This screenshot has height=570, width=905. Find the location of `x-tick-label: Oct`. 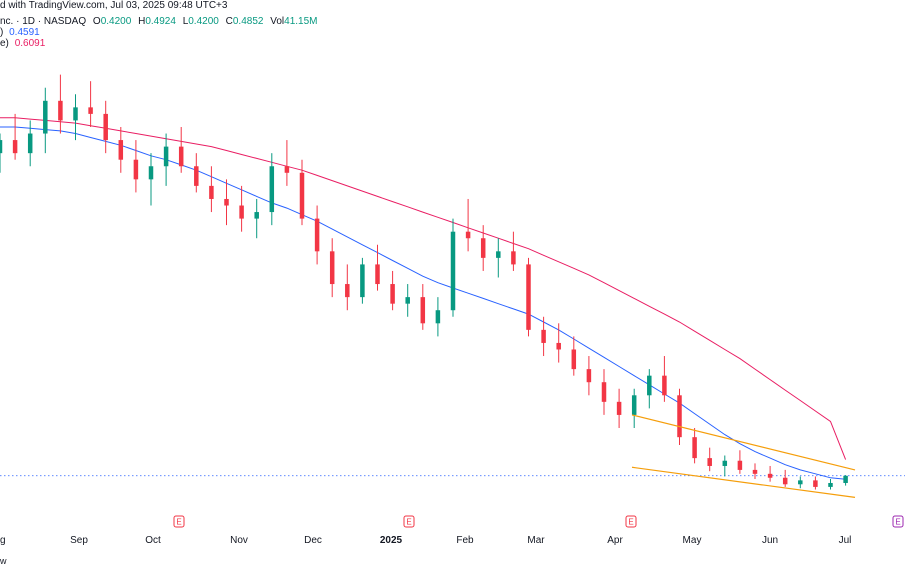

x-tick-label: Oct is located at coordinates (153, 540).